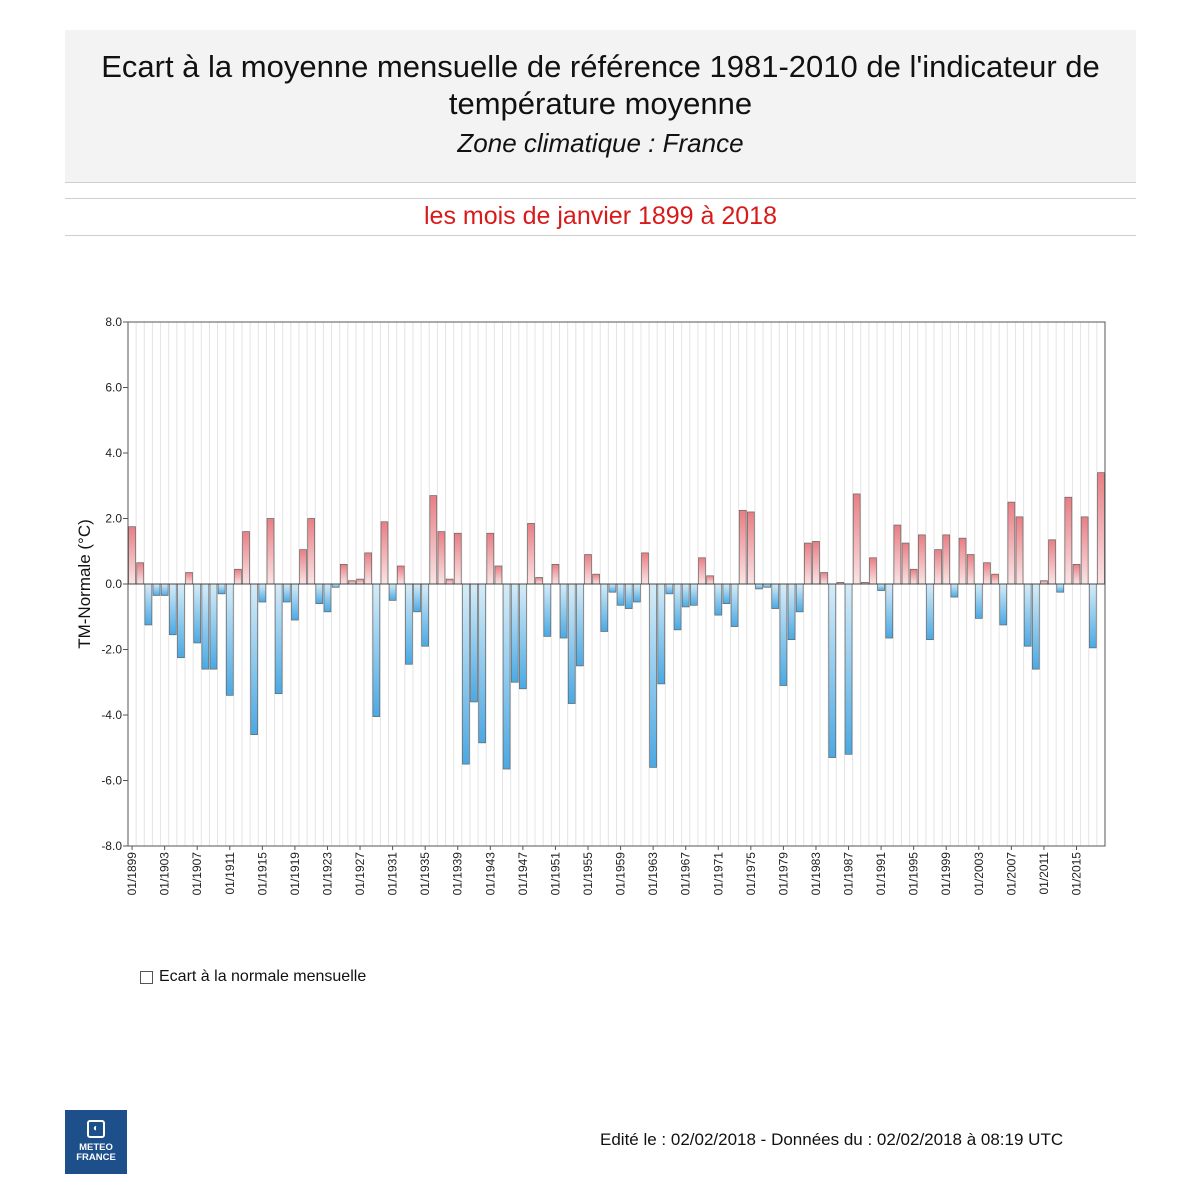 The image size is (1200, 1200). I want to click on legend: Ecart à la normale mensuelle, so click(253, 977).